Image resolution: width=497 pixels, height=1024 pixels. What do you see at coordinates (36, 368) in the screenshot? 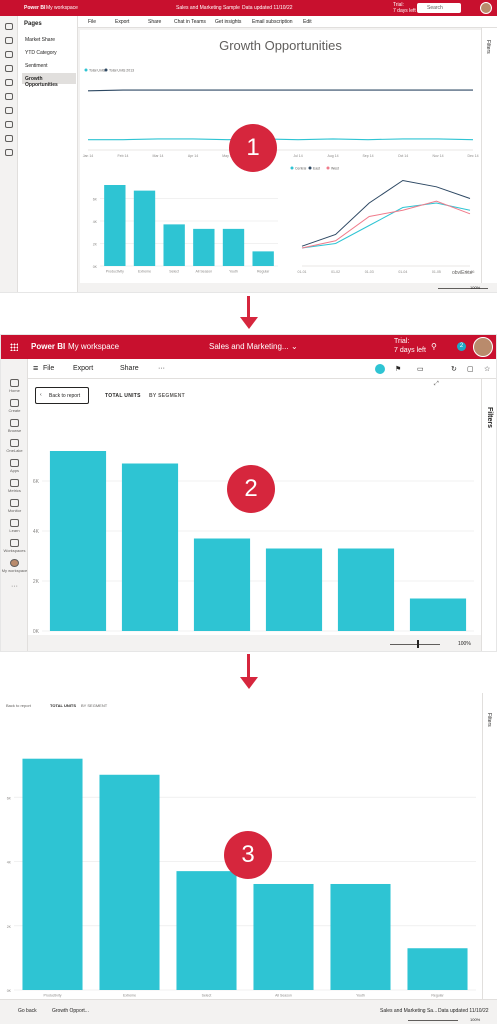
I see `hamburger-icon: ≡` at bounding box center [36, 368].